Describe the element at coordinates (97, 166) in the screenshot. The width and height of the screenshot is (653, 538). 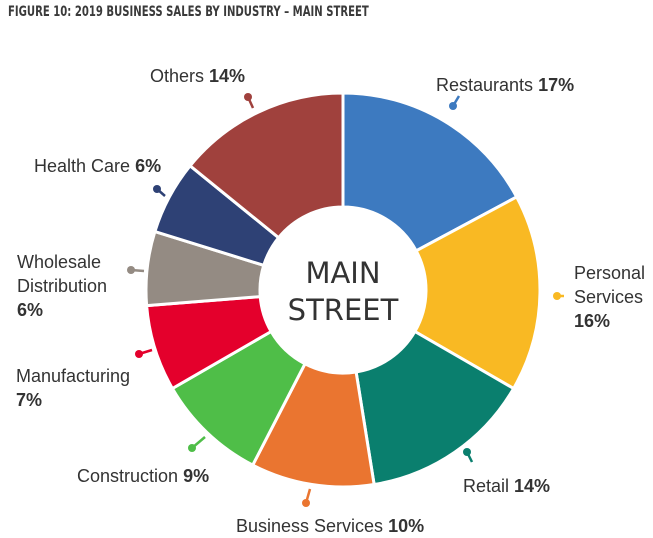
I see `label-health-care: Health Care 6%` at that location.